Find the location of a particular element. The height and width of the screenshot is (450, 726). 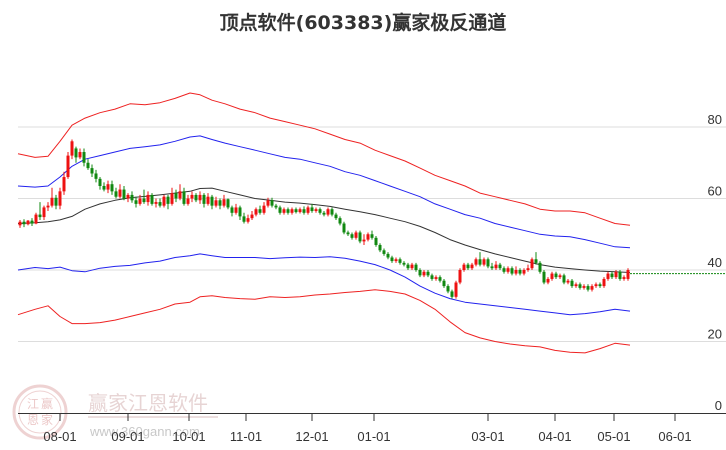

x-tick-label: 10-01 is located at coordinates (188, 436).